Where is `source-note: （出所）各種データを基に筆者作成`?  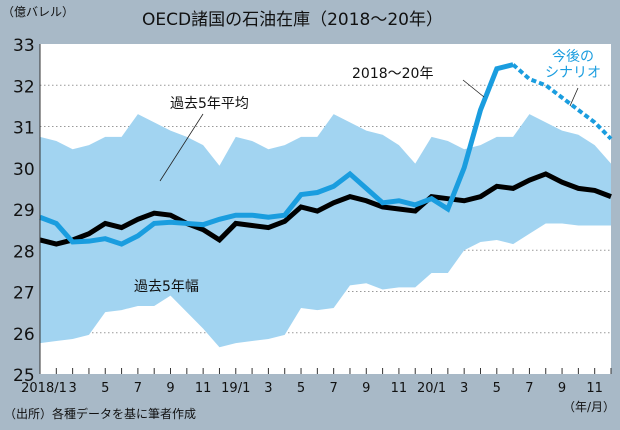 source-note: （出所）各種データを基に筆者作成 is located at coordinates (100, 413).